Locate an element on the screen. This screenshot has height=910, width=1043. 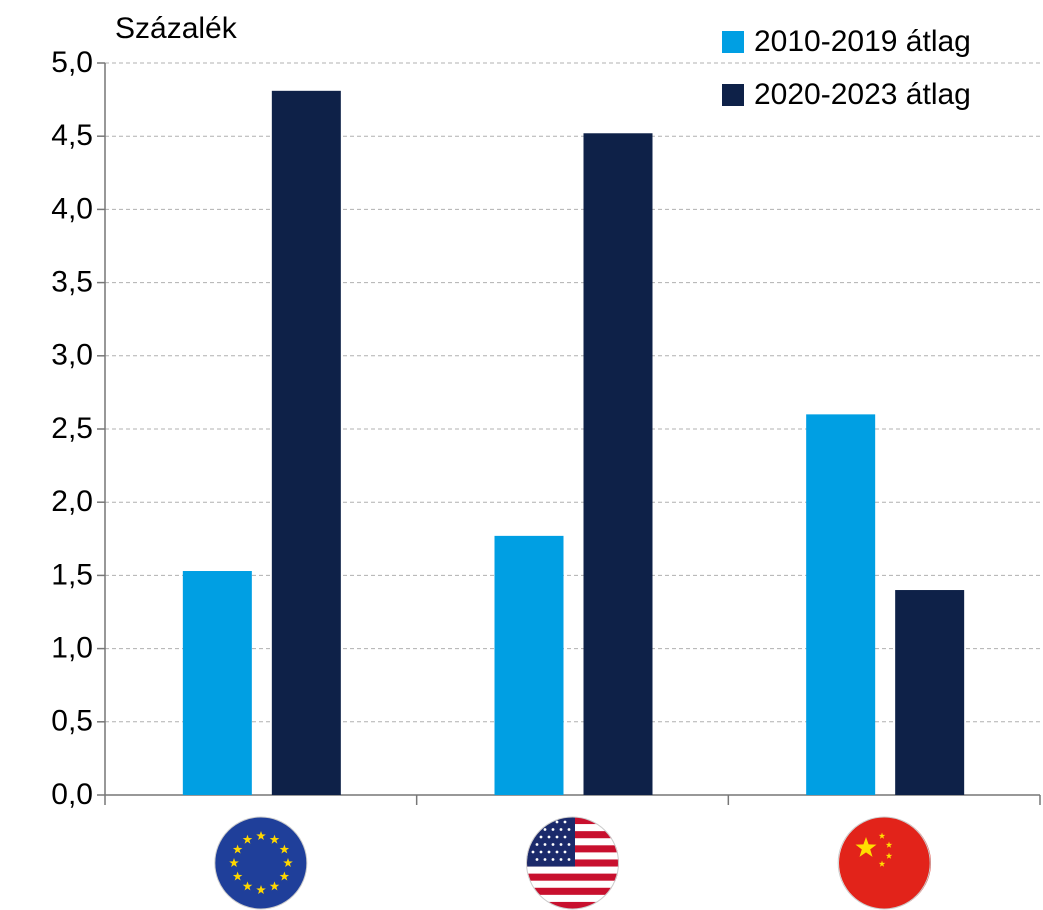
flag-us is located at coordinates (573, 863).